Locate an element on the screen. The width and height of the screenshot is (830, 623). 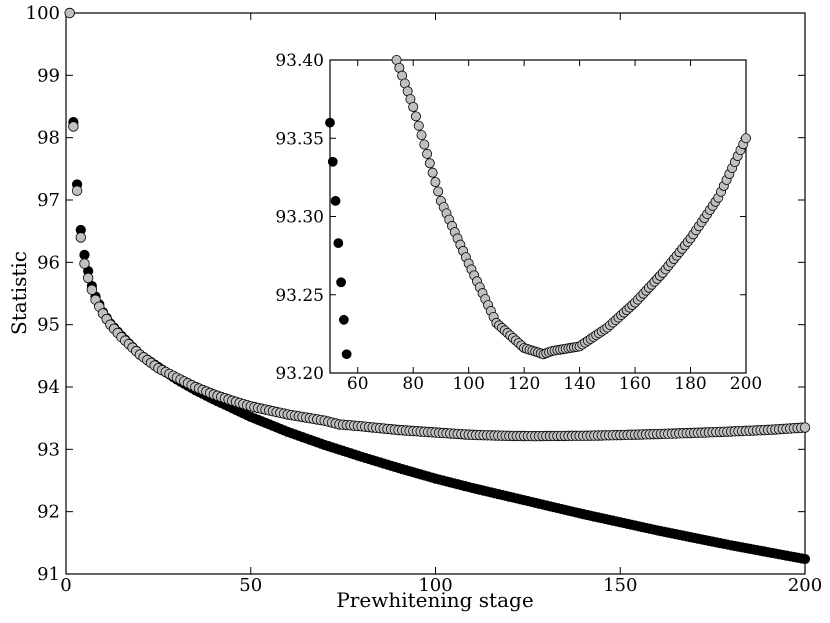
x-tick-label: 0 is located at coordinates (65, 585).